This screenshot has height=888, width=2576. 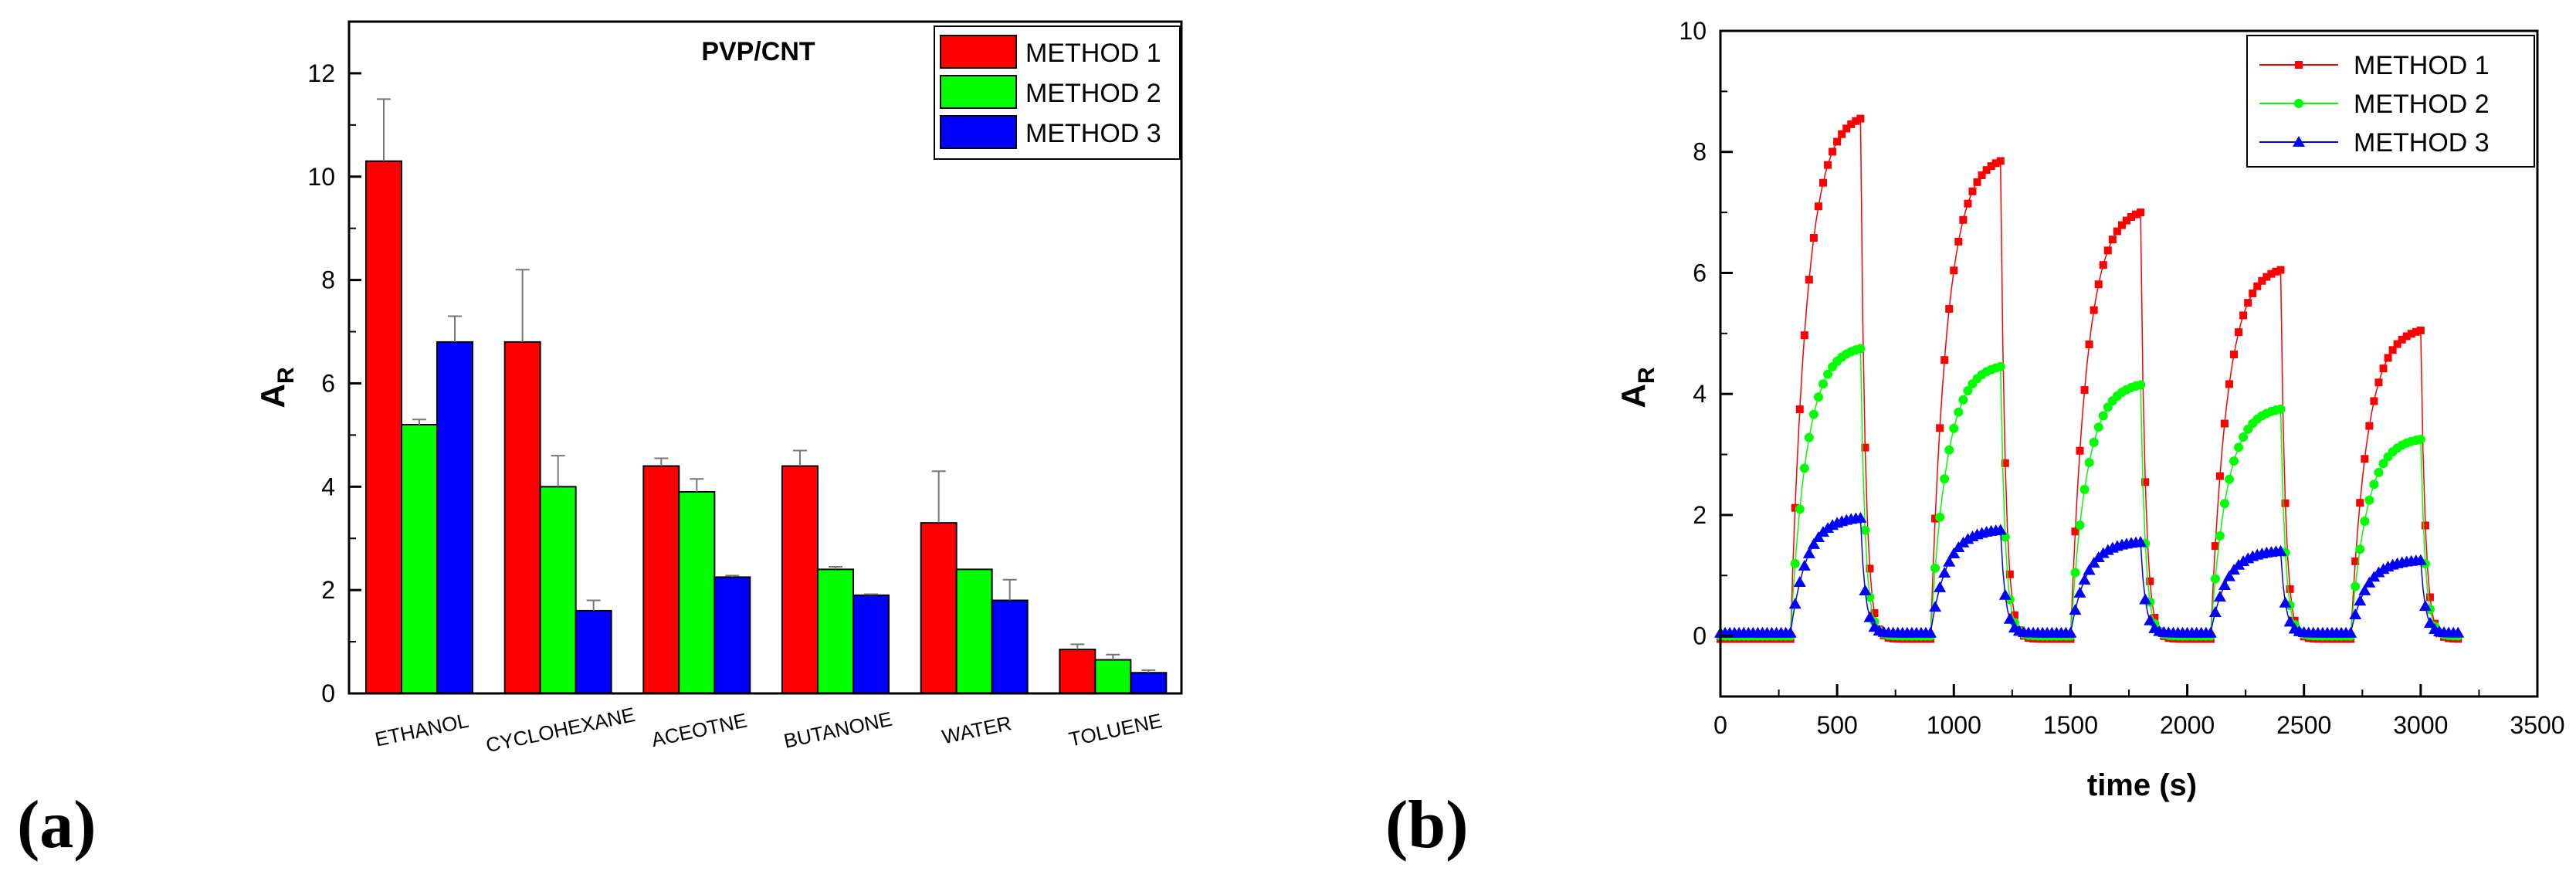 What do you see at coordinates (2303, 725) in the screenshot?
I see `x-tick-label: 2500` at bounding box center [2303, 725].